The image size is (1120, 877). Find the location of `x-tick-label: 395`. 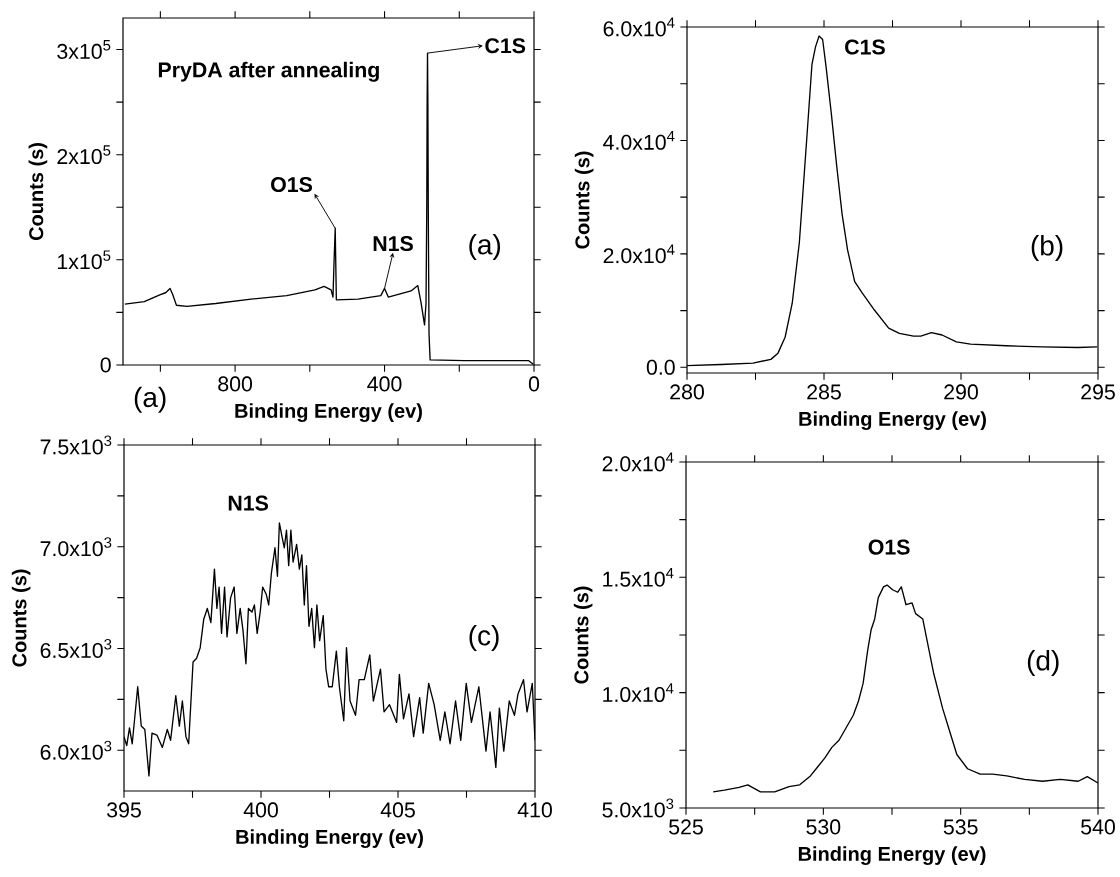

x-tick-label: 395 is located at coordinates (124, 810).